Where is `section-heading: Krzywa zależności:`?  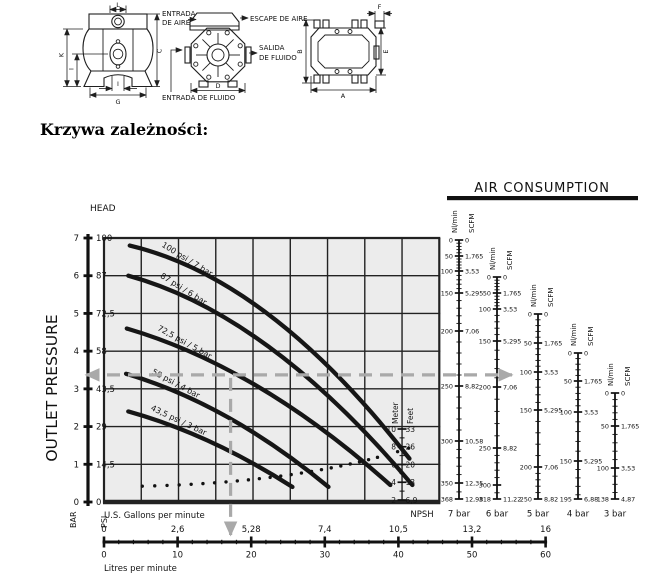 section-heading: Krzywa zależności: is located at coordinates (124, 129).